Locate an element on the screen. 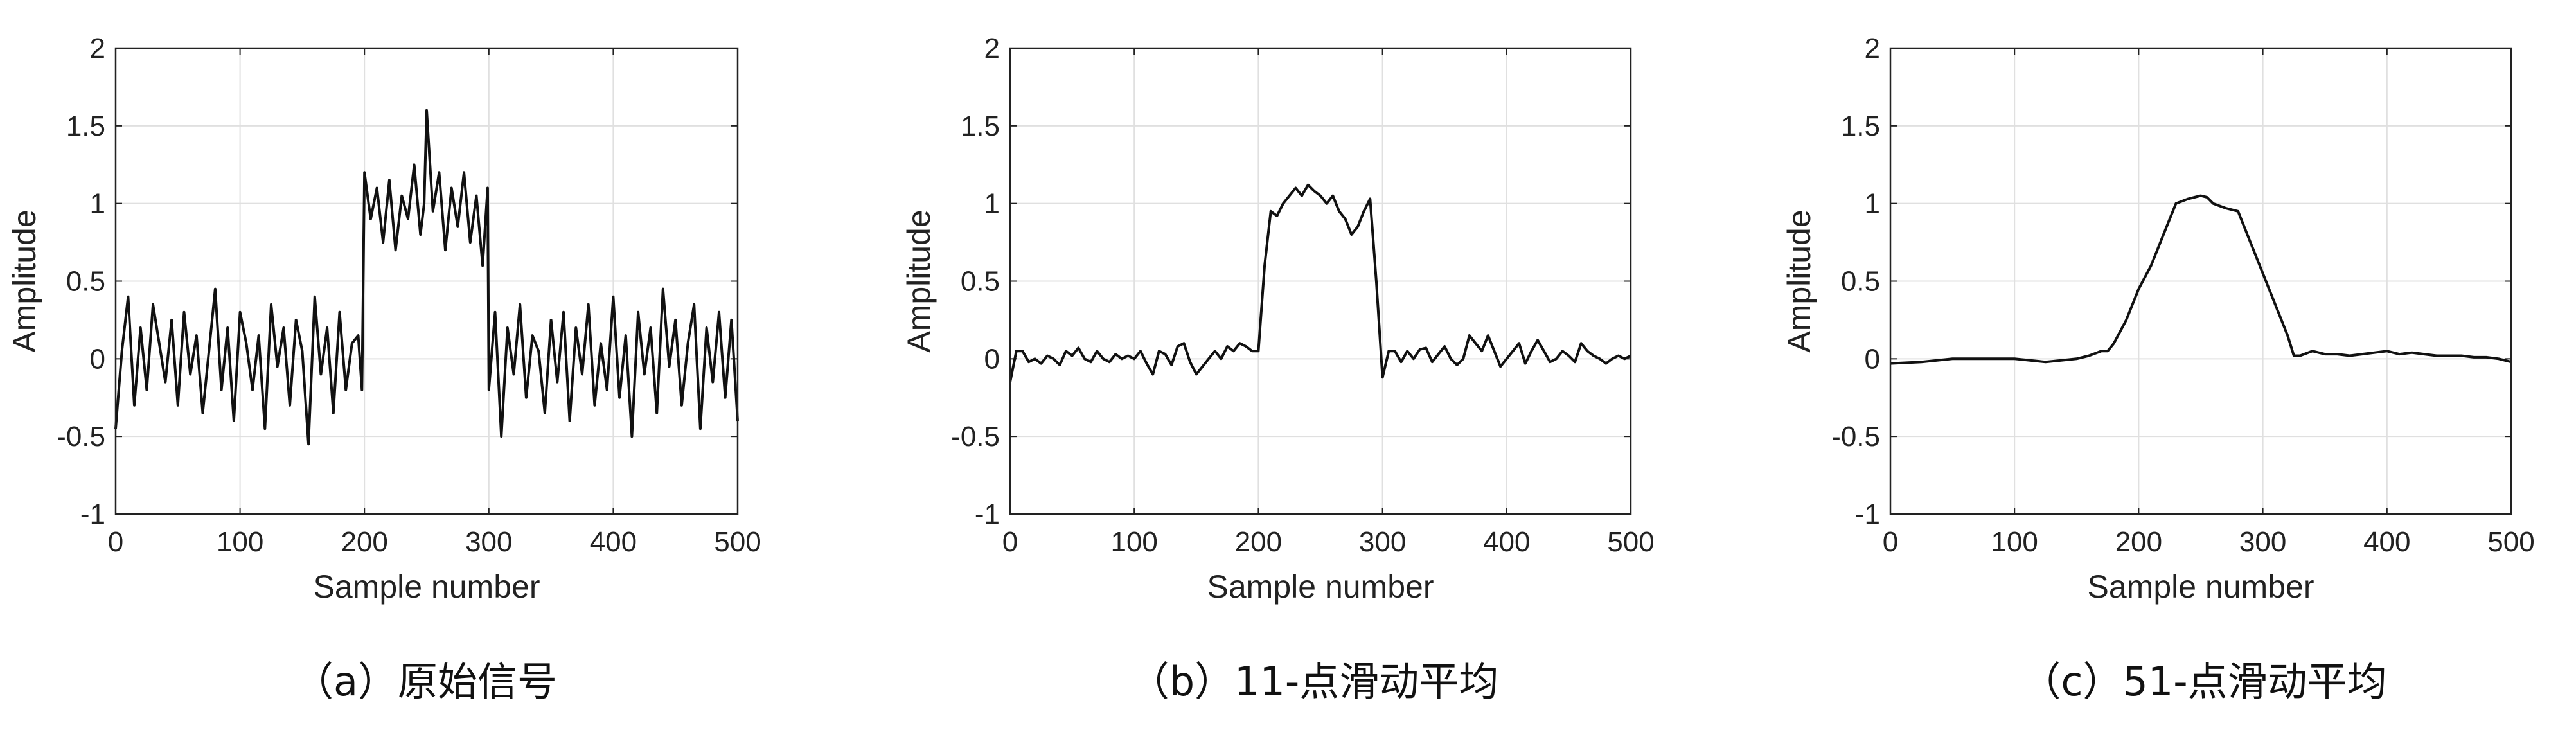 Image resolution: width=2576 pixels, height=730 pixels. caption-a: （a）原始信号 is located at coordinates (426, 681).